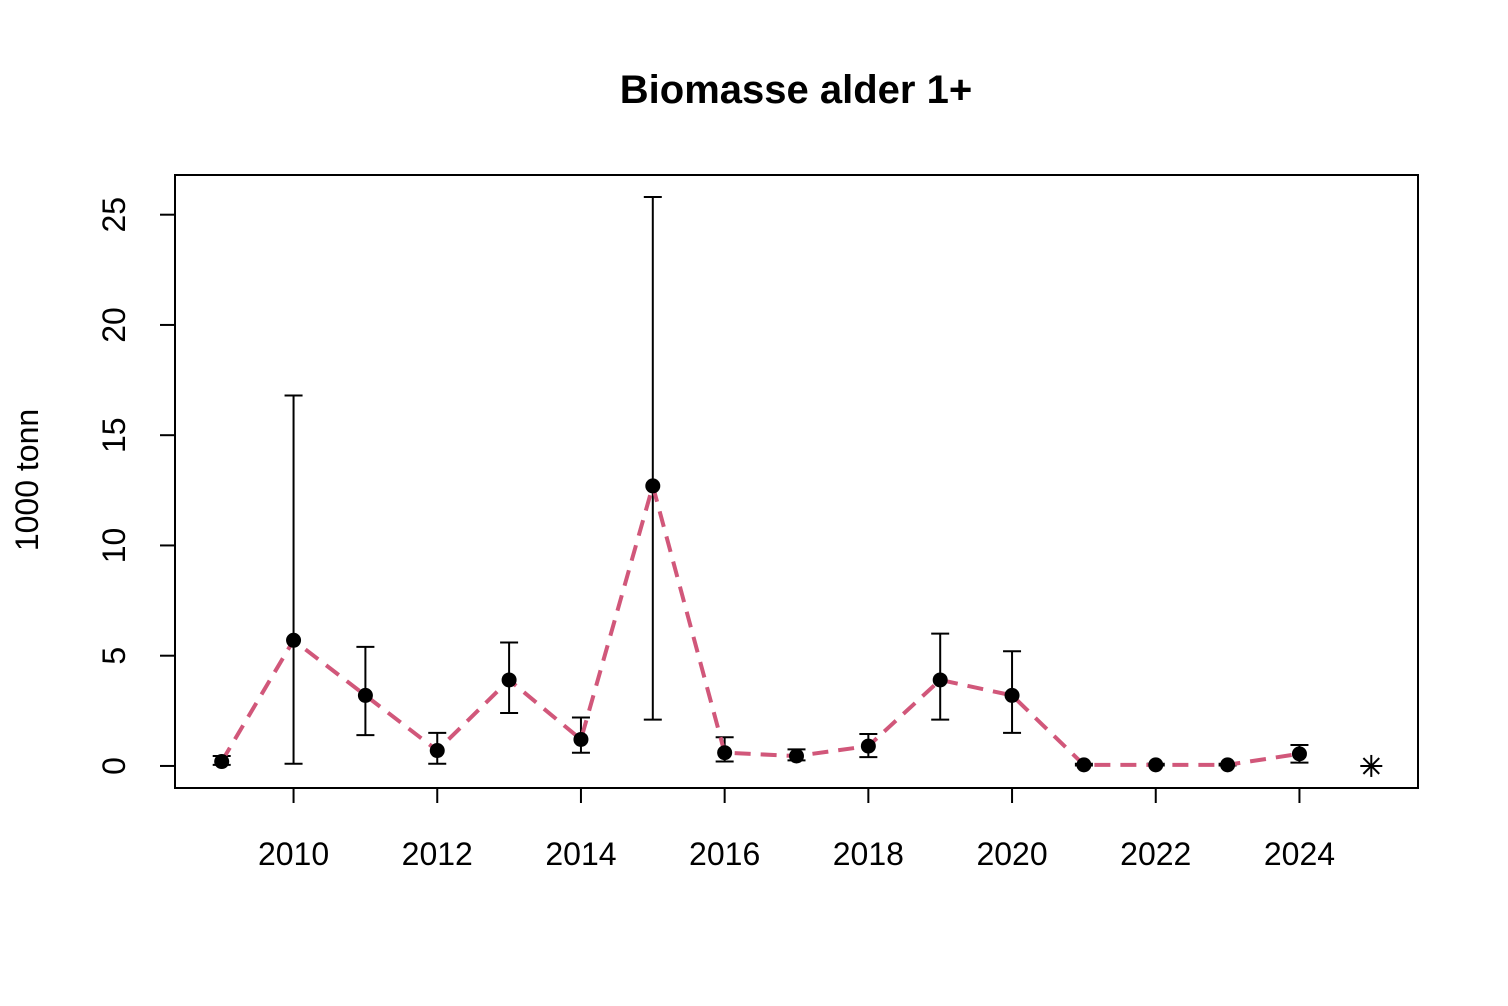 Image resolution: width=1508 pixels, height=1006 pixels. I want to click on y-axis-label: 1000 tonn, so click(27, 480).